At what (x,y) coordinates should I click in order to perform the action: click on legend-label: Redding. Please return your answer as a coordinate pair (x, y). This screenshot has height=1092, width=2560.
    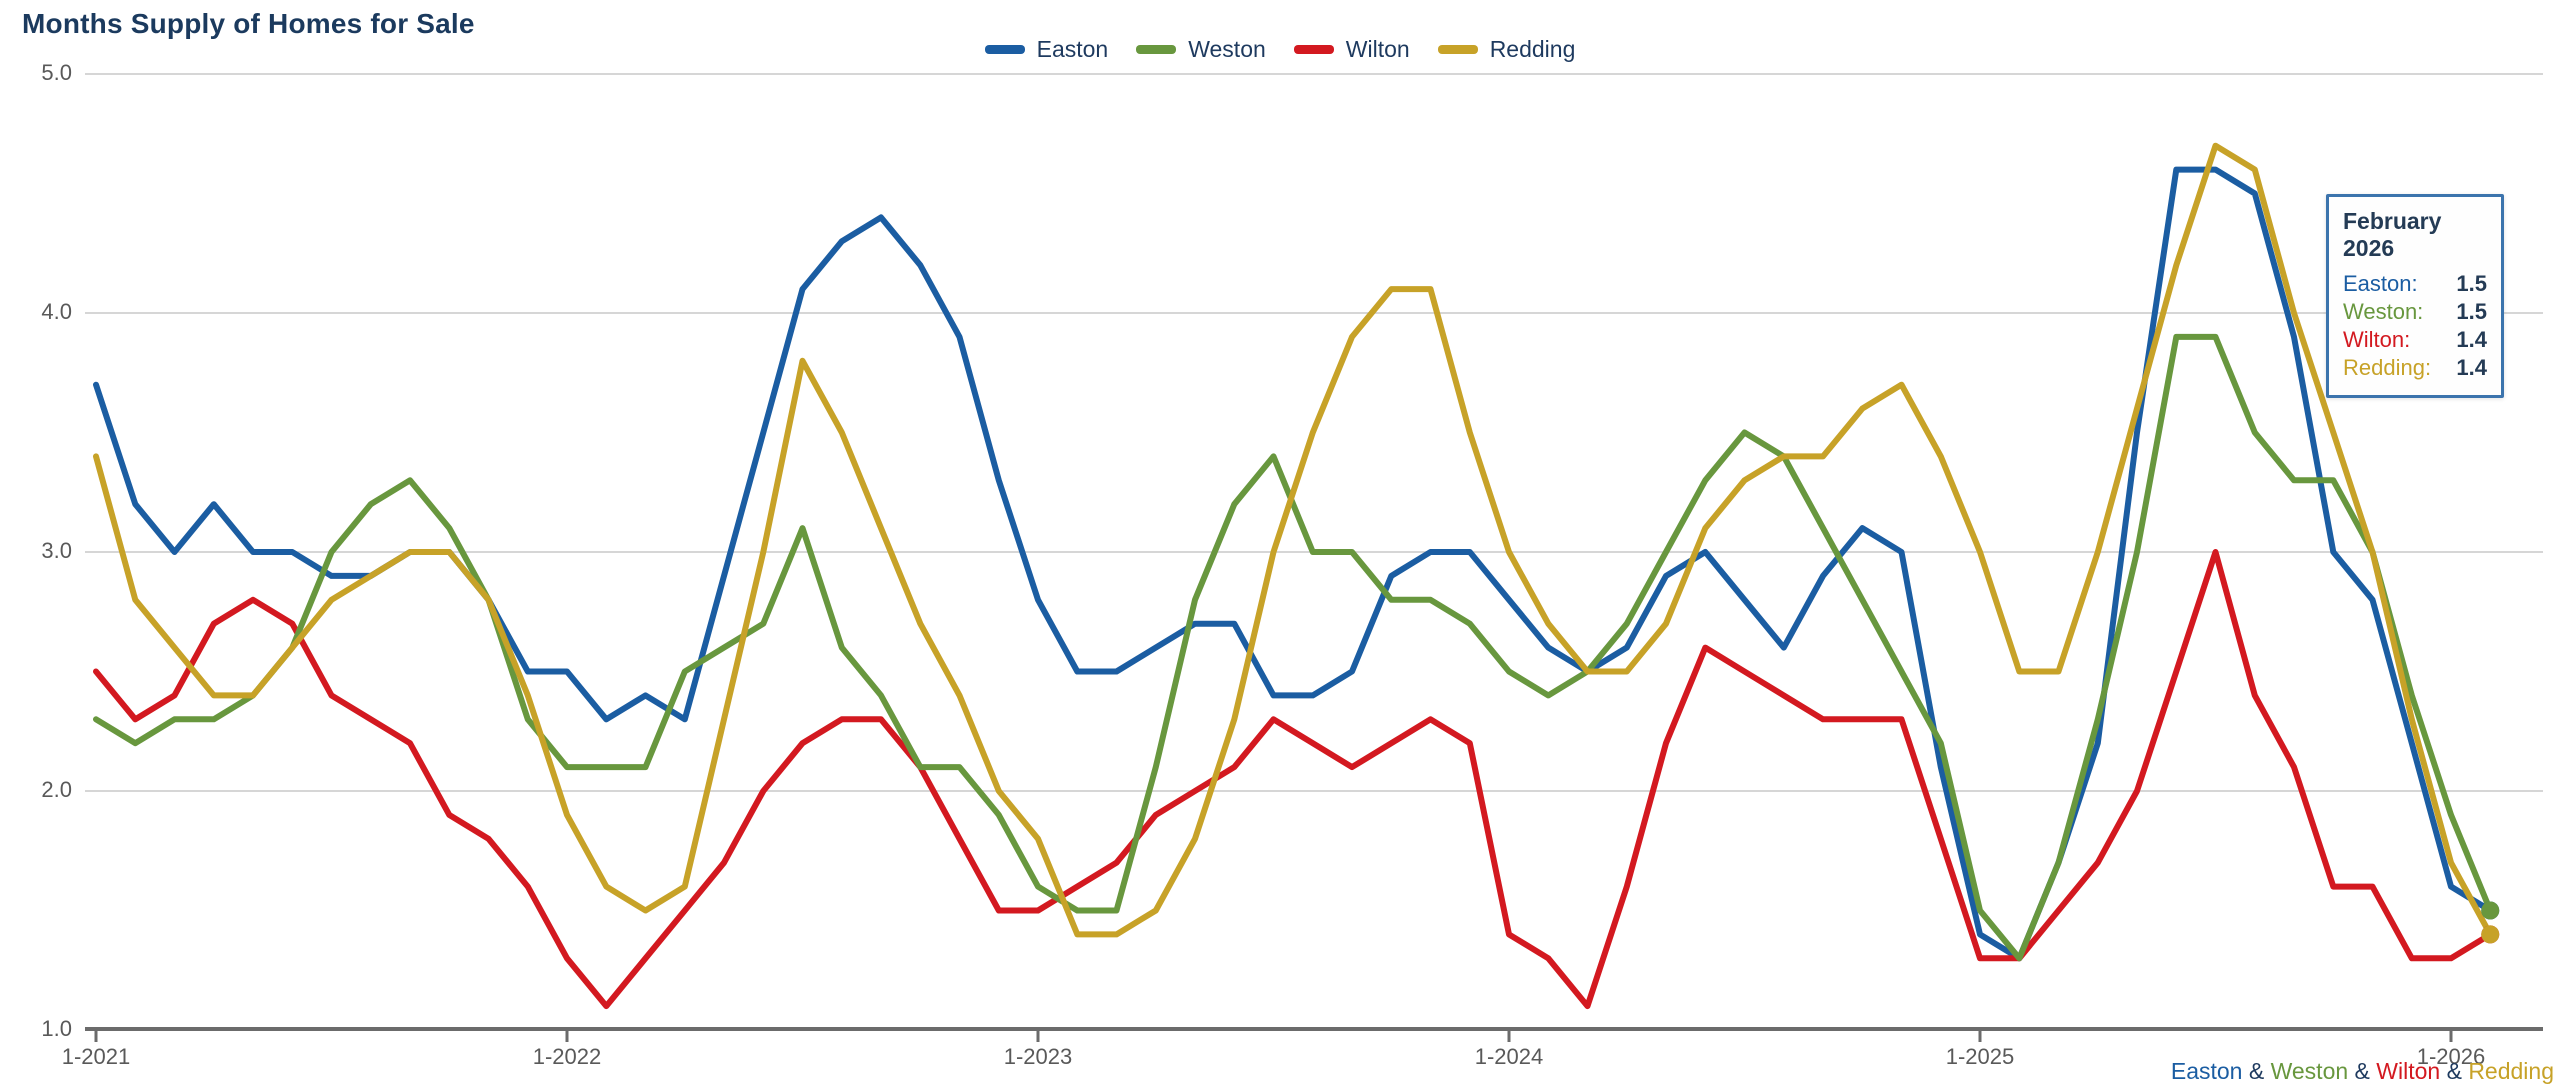
    Looking at the image, I should click on (1532, 49).